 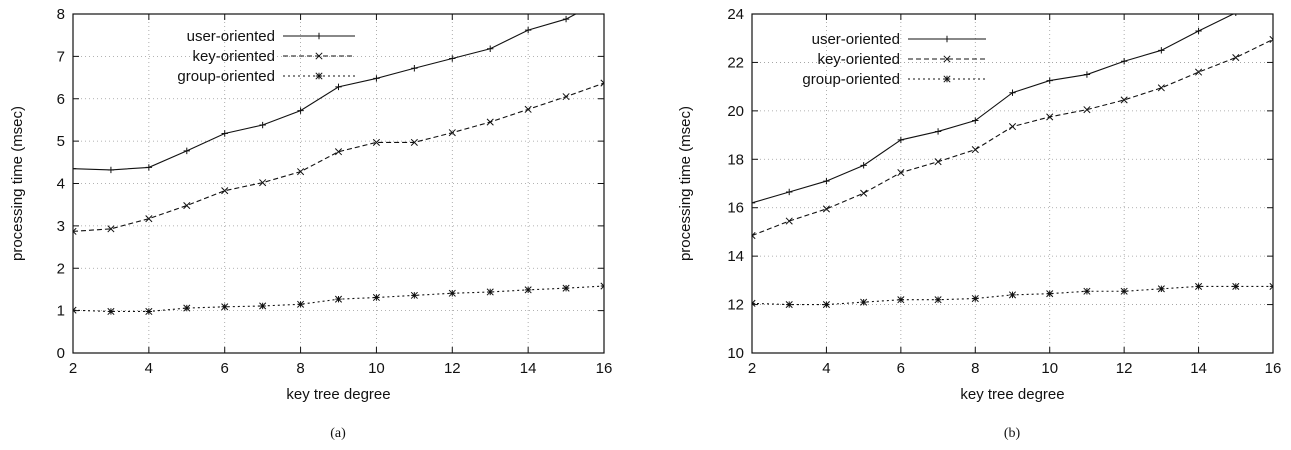 I want to click on chart-a-y-tick-label: 3, so click(x=61, y=226).